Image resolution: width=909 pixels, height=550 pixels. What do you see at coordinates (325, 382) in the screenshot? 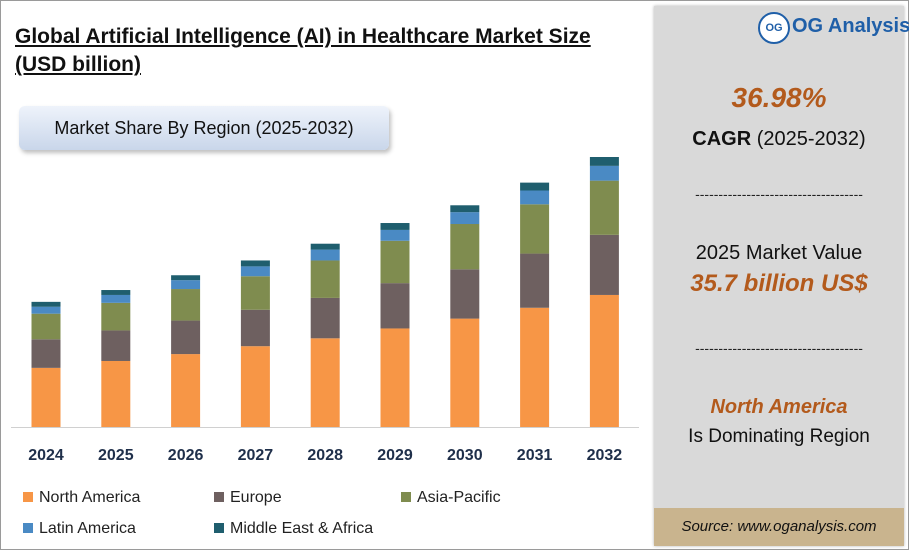
I see `bar-segment-2028-north-america` at bounding box center [325, 382].